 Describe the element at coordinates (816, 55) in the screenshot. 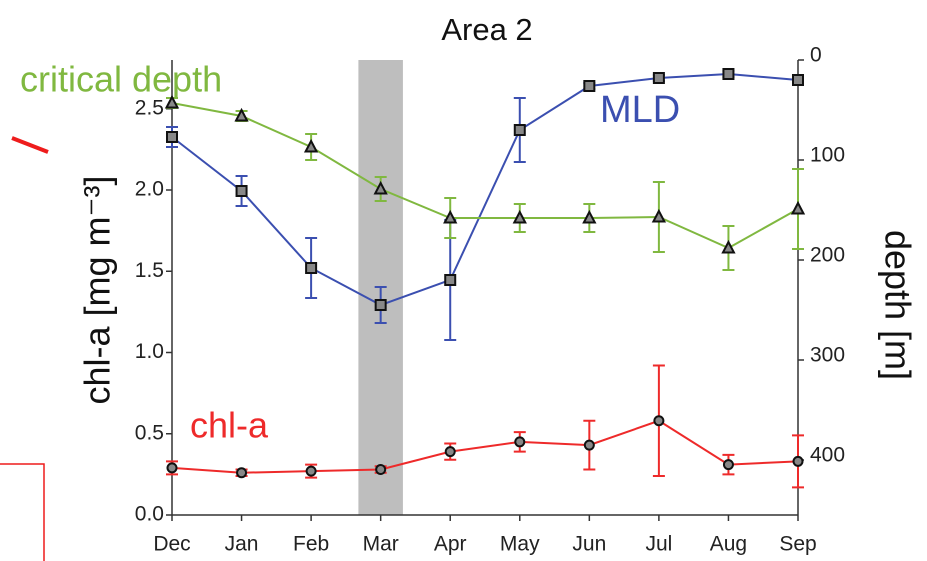

I see `y2-tick-label: 0` at that location.